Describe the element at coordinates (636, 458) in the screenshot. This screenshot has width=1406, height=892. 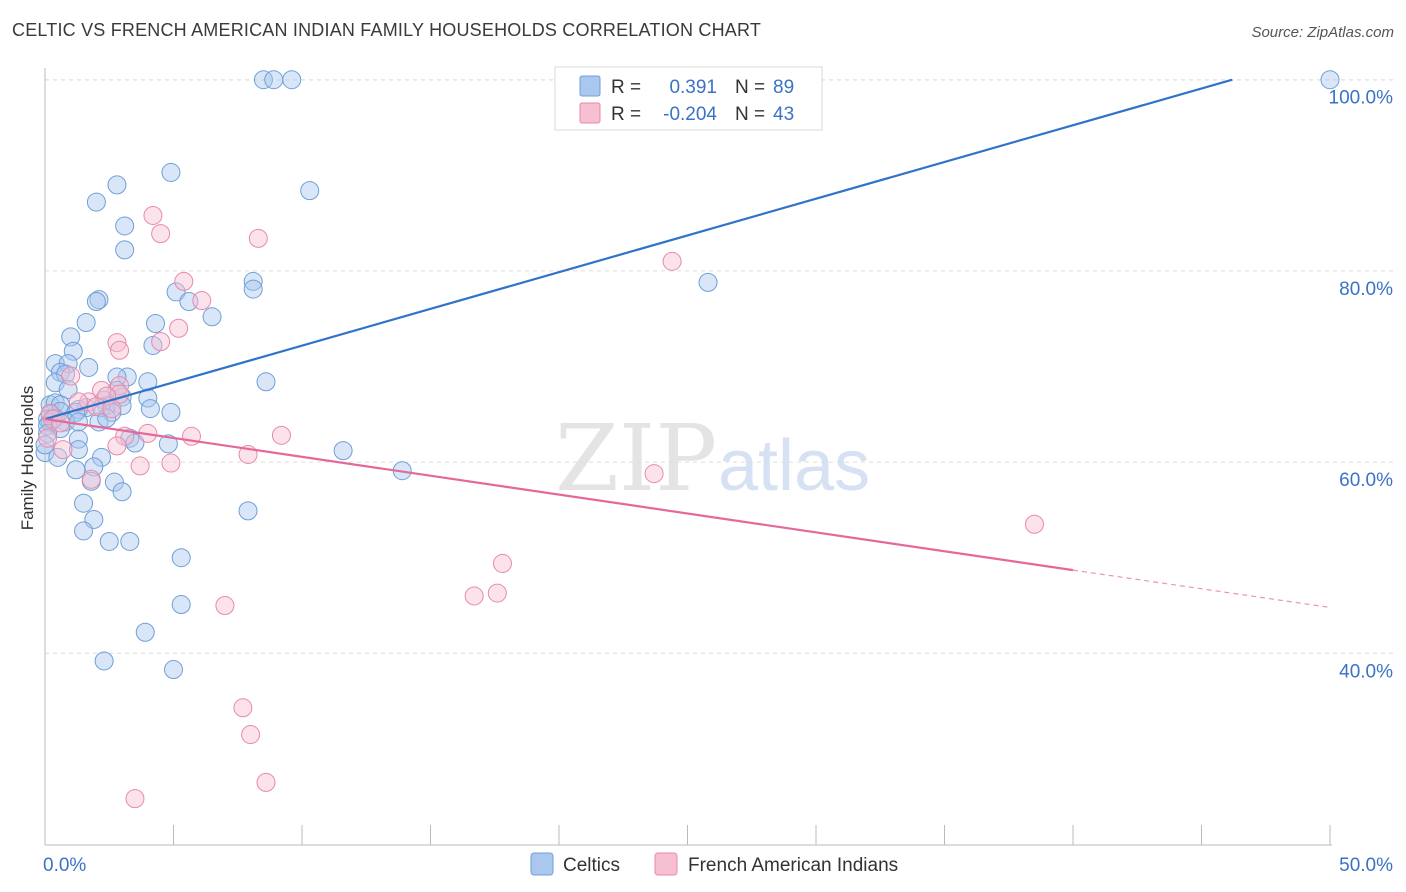
I see `watermark-zip: ZIP` at that location.